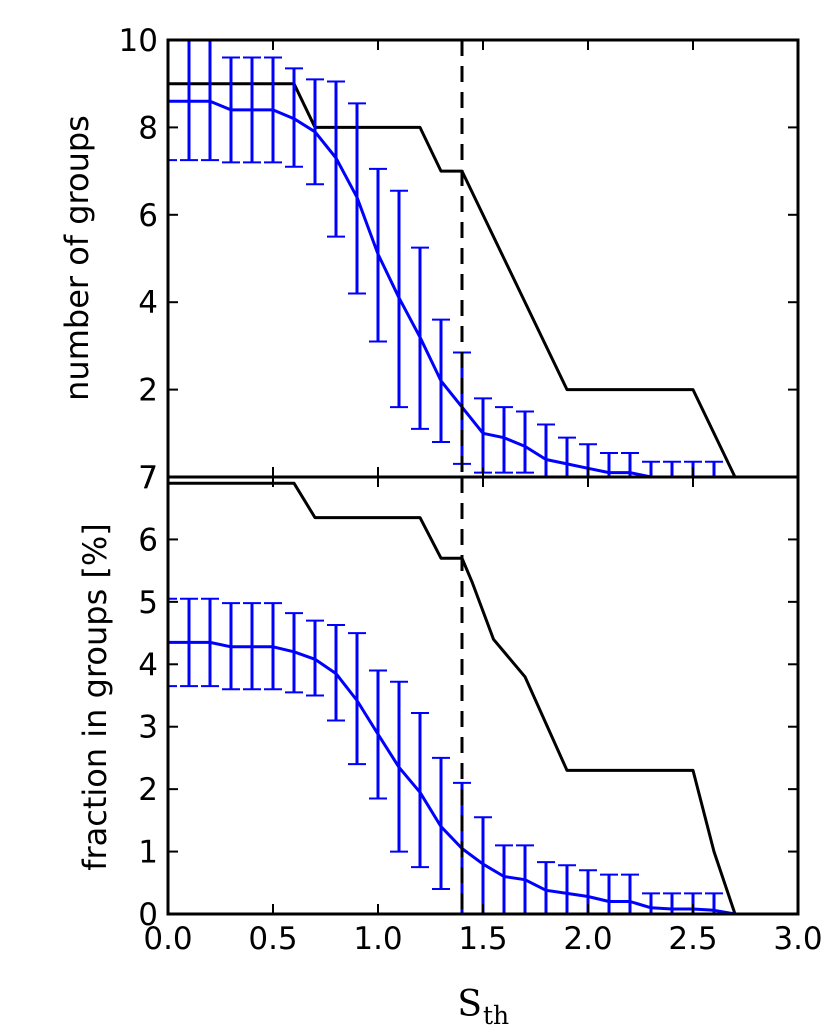 Image resolution: width=830 pixels, height=1031 pixels. I want to click on bottom-y-axis-label: fraction in groups [%], so click(95, 697).